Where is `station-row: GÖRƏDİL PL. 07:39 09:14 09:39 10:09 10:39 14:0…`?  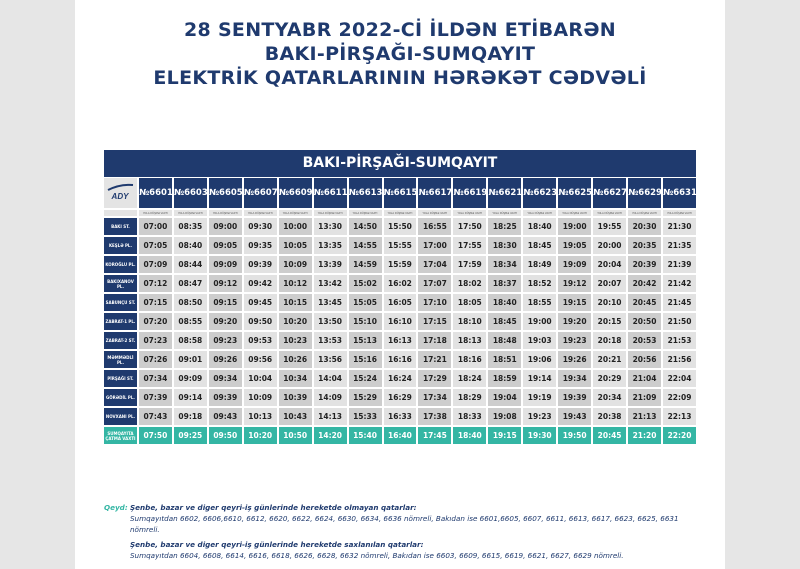 station-row: GÖRƏDİL PL. 07:39 09:14 09:39 10:09 10:39 14:0… is located at coordinates (400, 397).